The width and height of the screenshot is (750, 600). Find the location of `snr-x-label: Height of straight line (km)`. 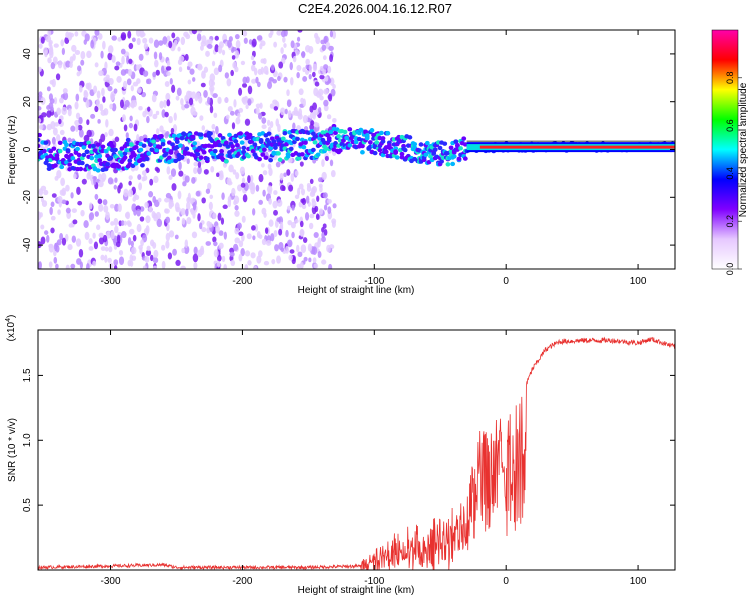

snr-x-label: Height of straight line (km) is located at coordinates (356, 590).